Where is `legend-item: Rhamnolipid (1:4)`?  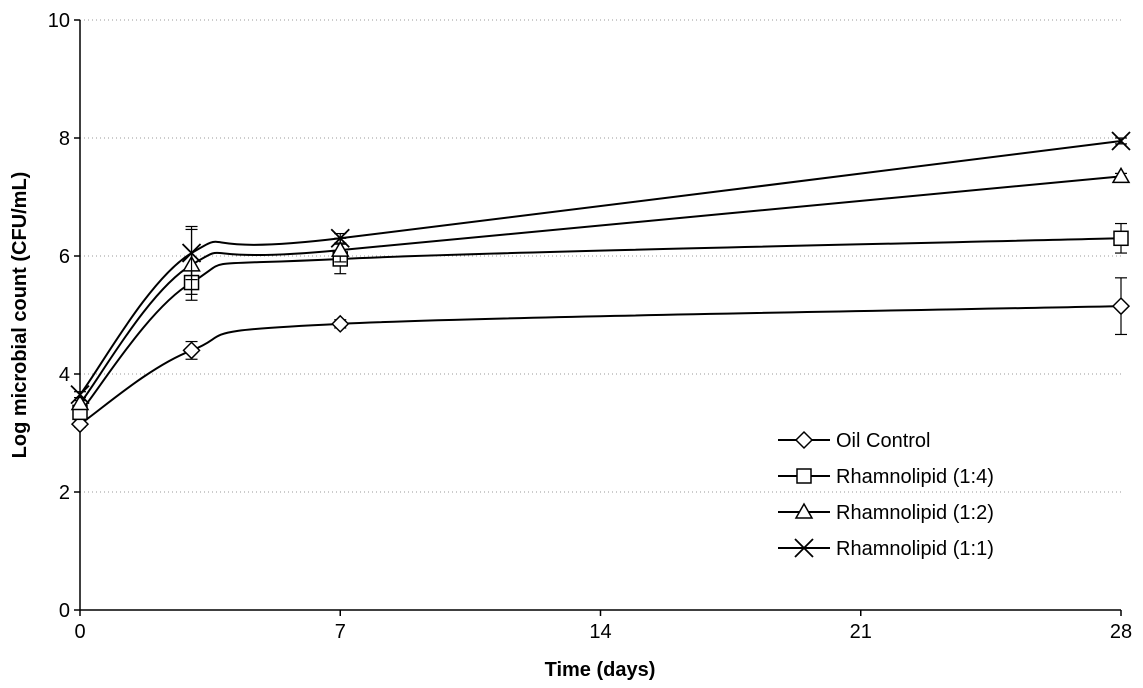
legend-item: Rhamnolipid (1:4) is located at coordinates (886, 477).